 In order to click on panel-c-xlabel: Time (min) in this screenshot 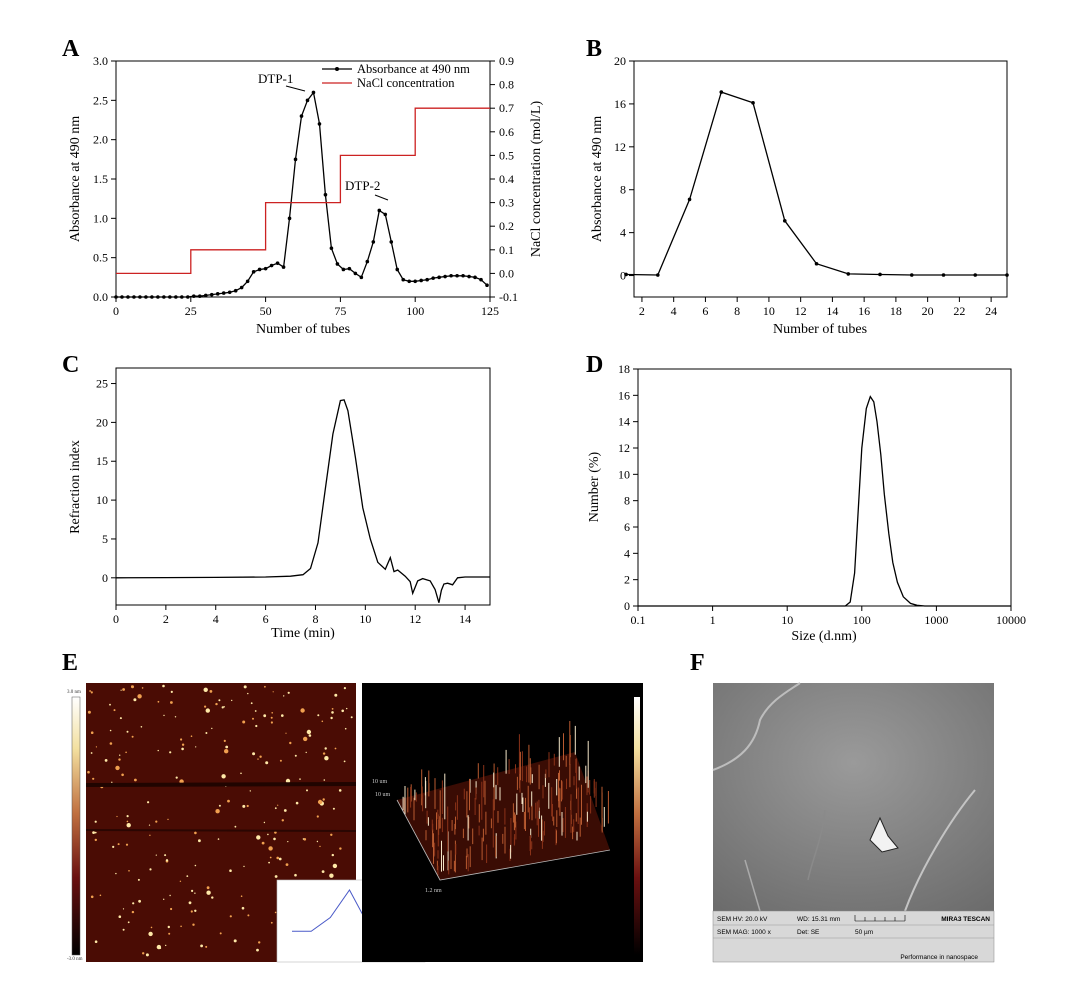, I will do `click(303, 633)`.